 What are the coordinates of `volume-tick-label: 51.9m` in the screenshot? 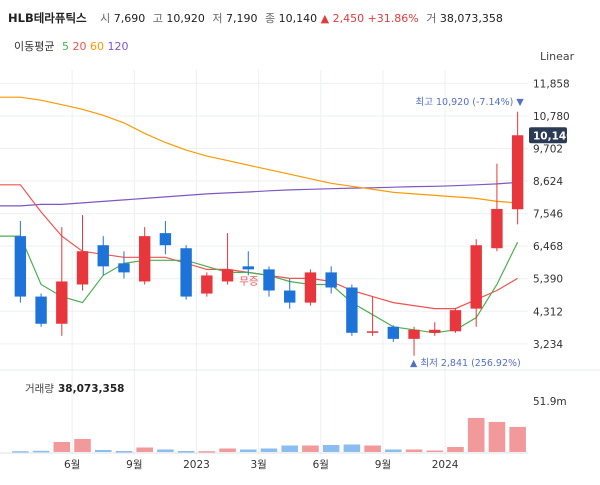 It's located at (550, 402).